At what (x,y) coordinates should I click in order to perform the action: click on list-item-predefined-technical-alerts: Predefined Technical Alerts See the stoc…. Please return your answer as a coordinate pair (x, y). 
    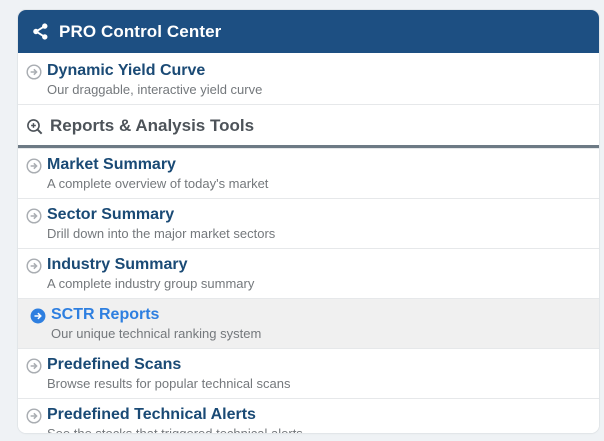
    Looking at the image, I should click on (308, 415).